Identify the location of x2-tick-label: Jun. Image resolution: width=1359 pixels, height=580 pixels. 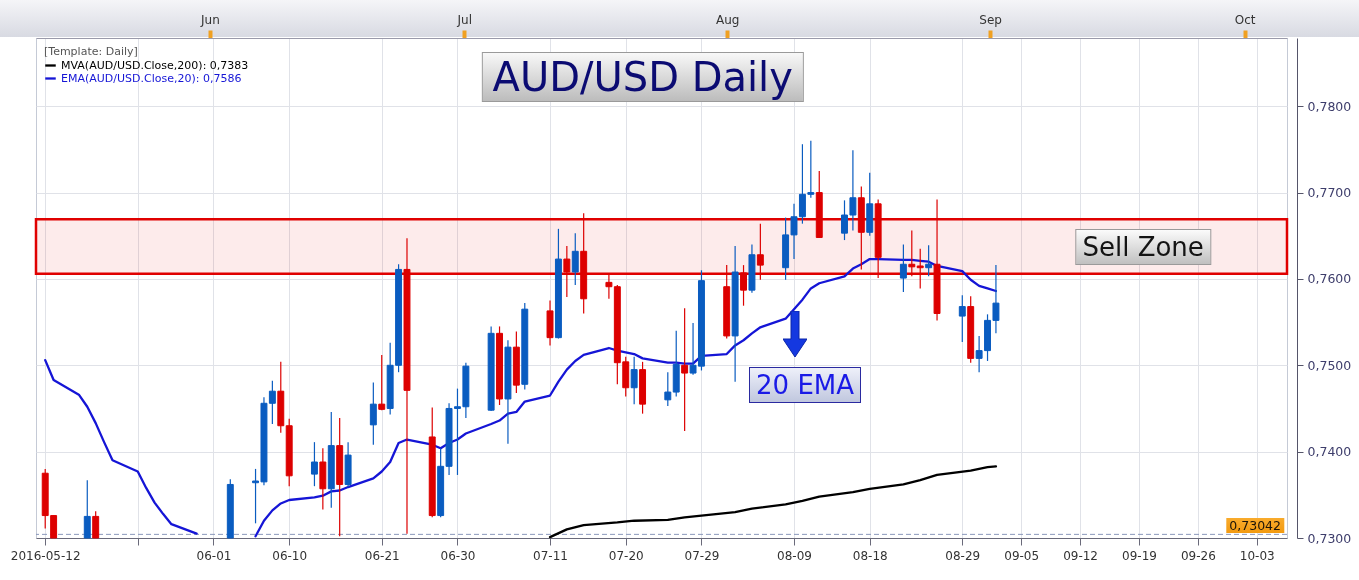
(209, 19).